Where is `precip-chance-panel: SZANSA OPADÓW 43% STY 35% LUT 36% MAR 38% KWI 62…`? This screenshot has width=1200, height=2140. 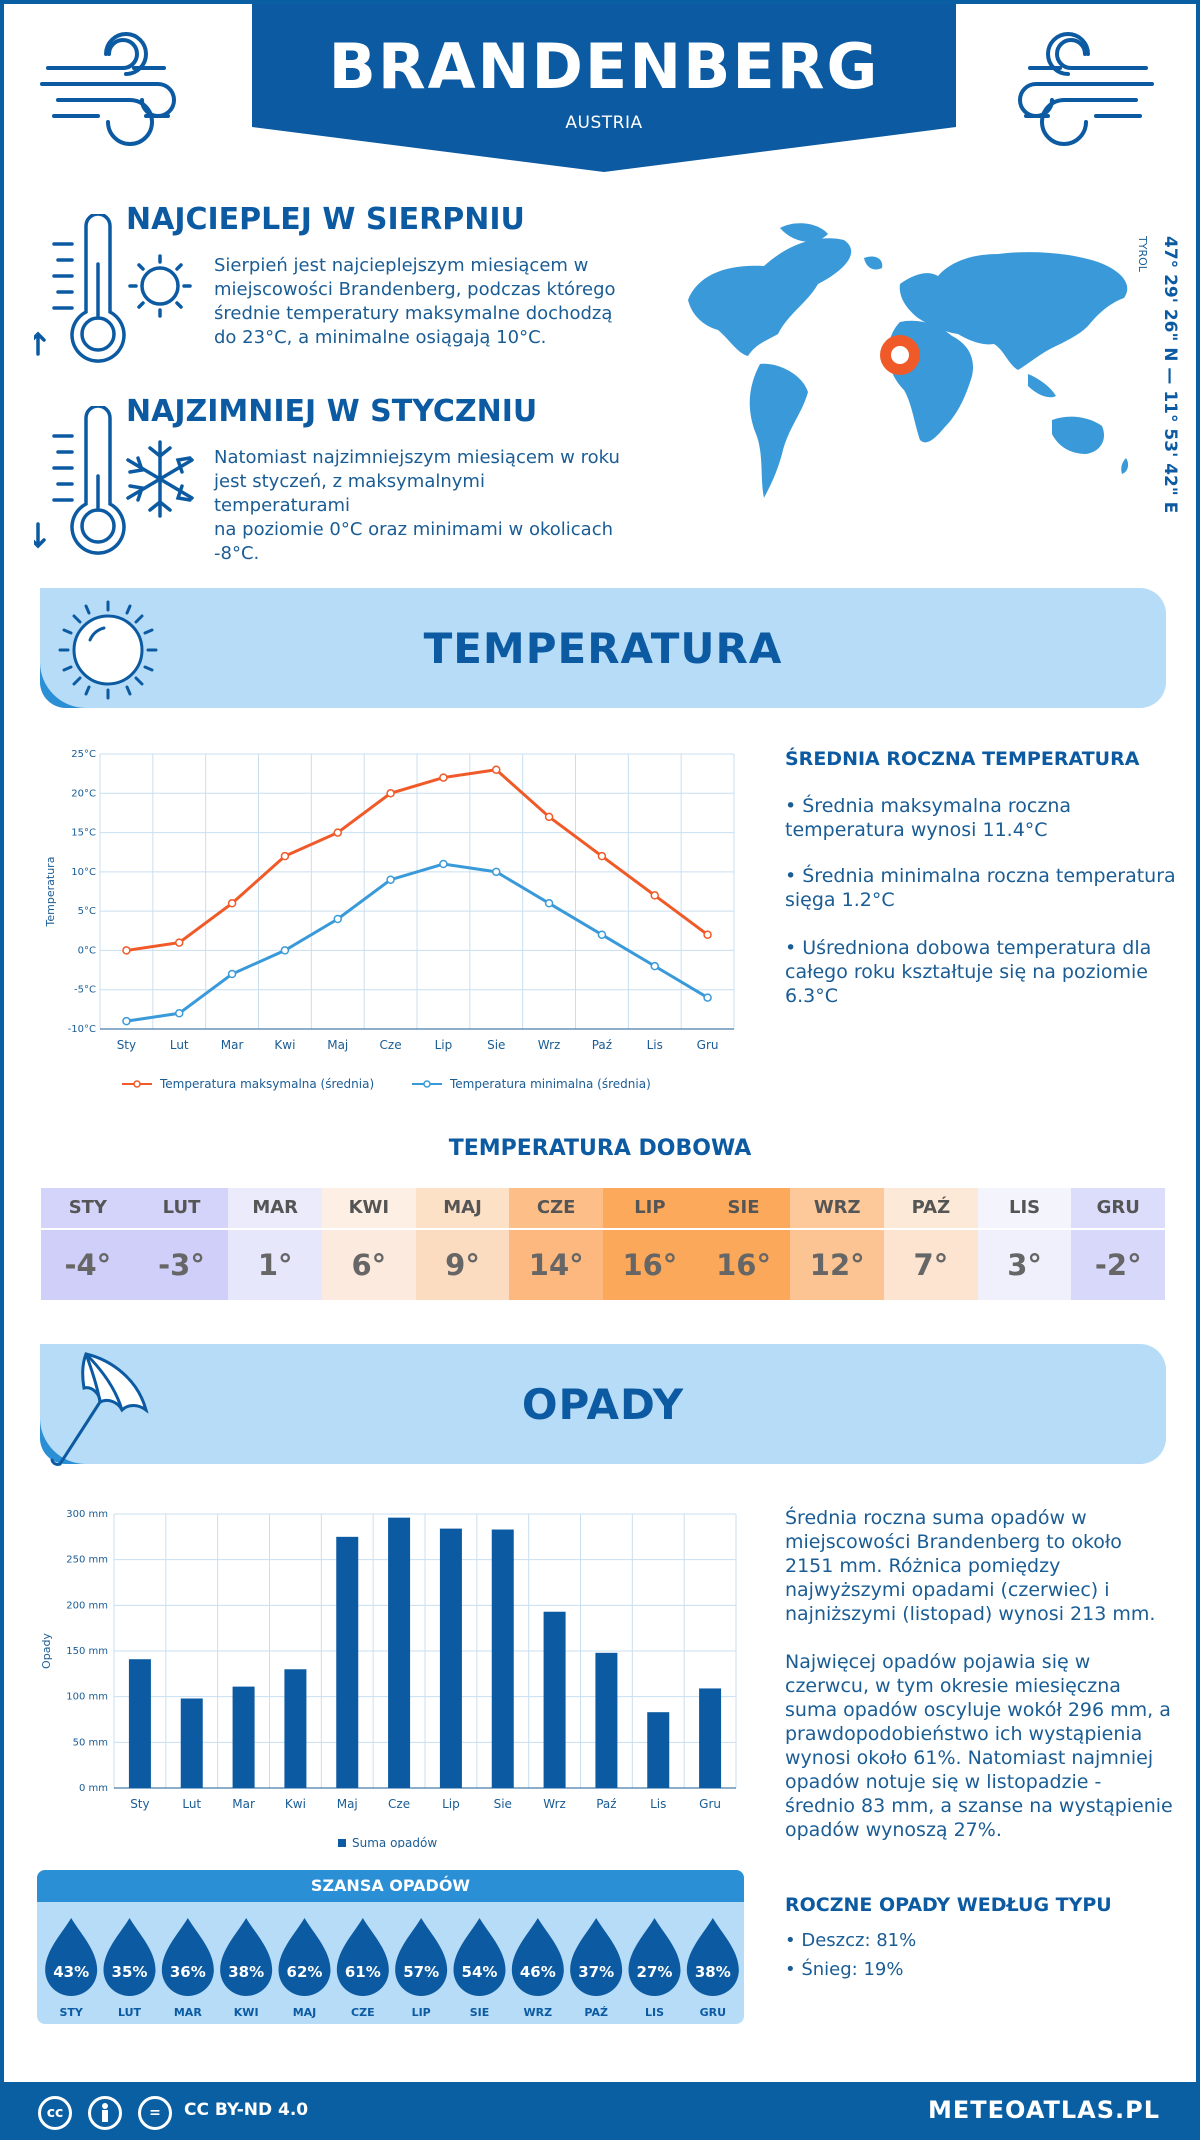 precip-chance-panel: SZANSA OPADÓW 43% STY 35% LUT 36% MAR 38% KWI 62… is located at coordinates (390, 1947).